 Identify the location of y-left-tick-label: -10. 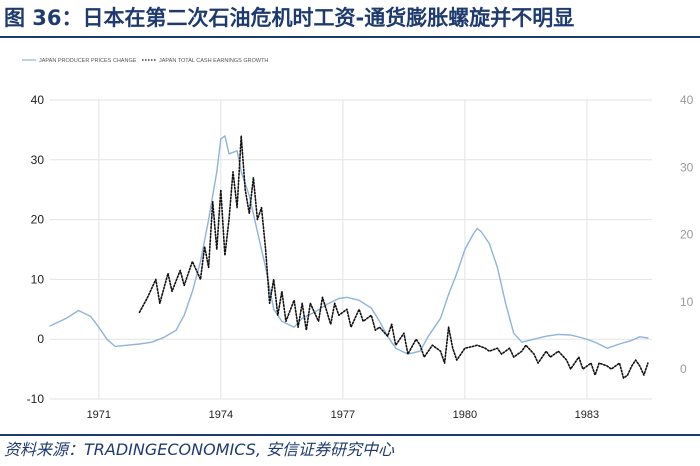
(36, 399).